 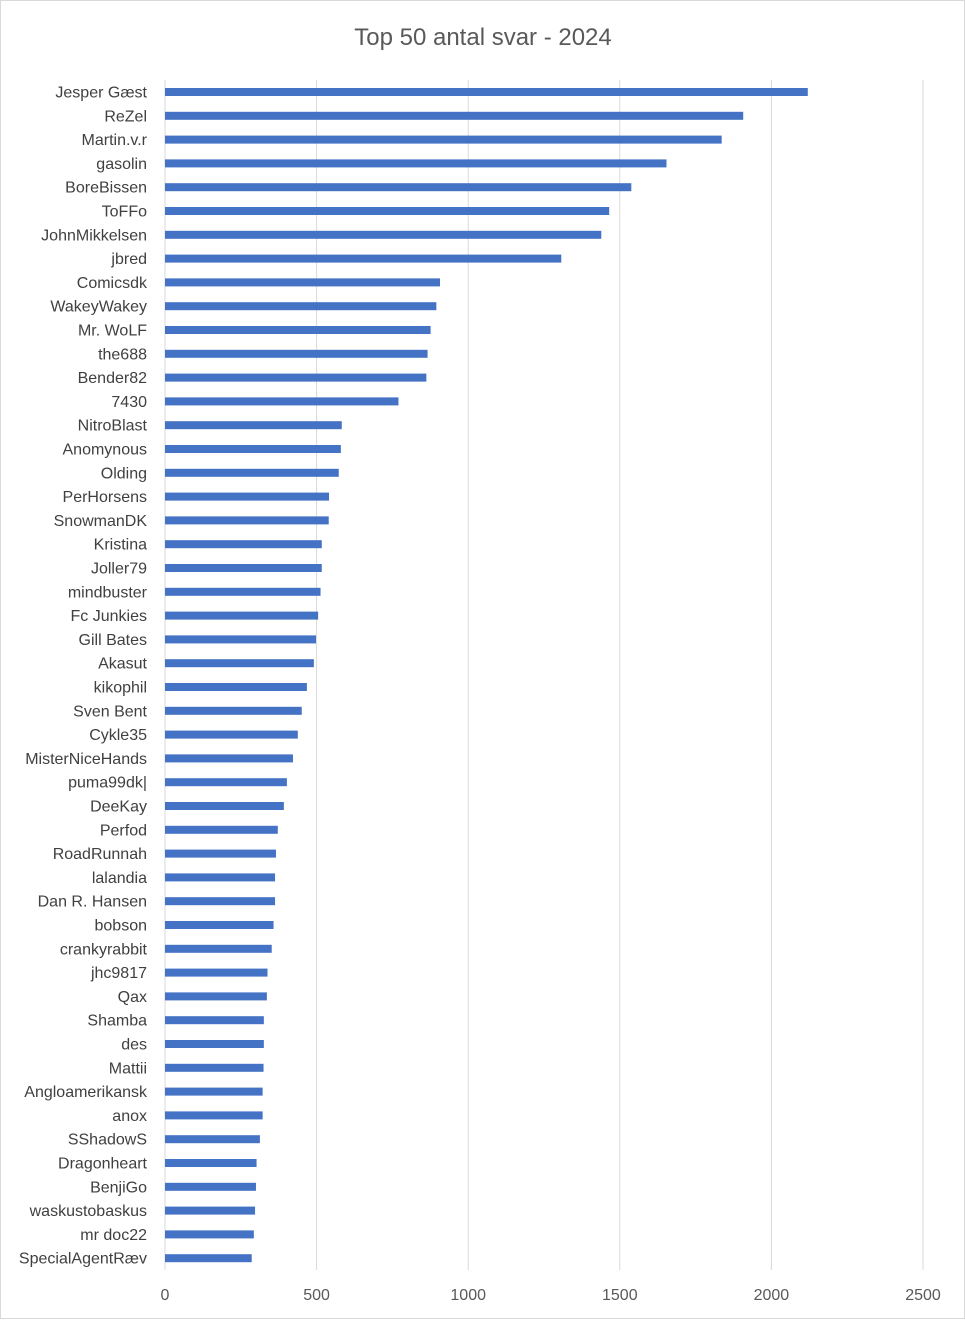 What do you see at coordinates (120, 688) in the screenshot?
I see `category-label: kikophil` at bounding box center [120, 688].